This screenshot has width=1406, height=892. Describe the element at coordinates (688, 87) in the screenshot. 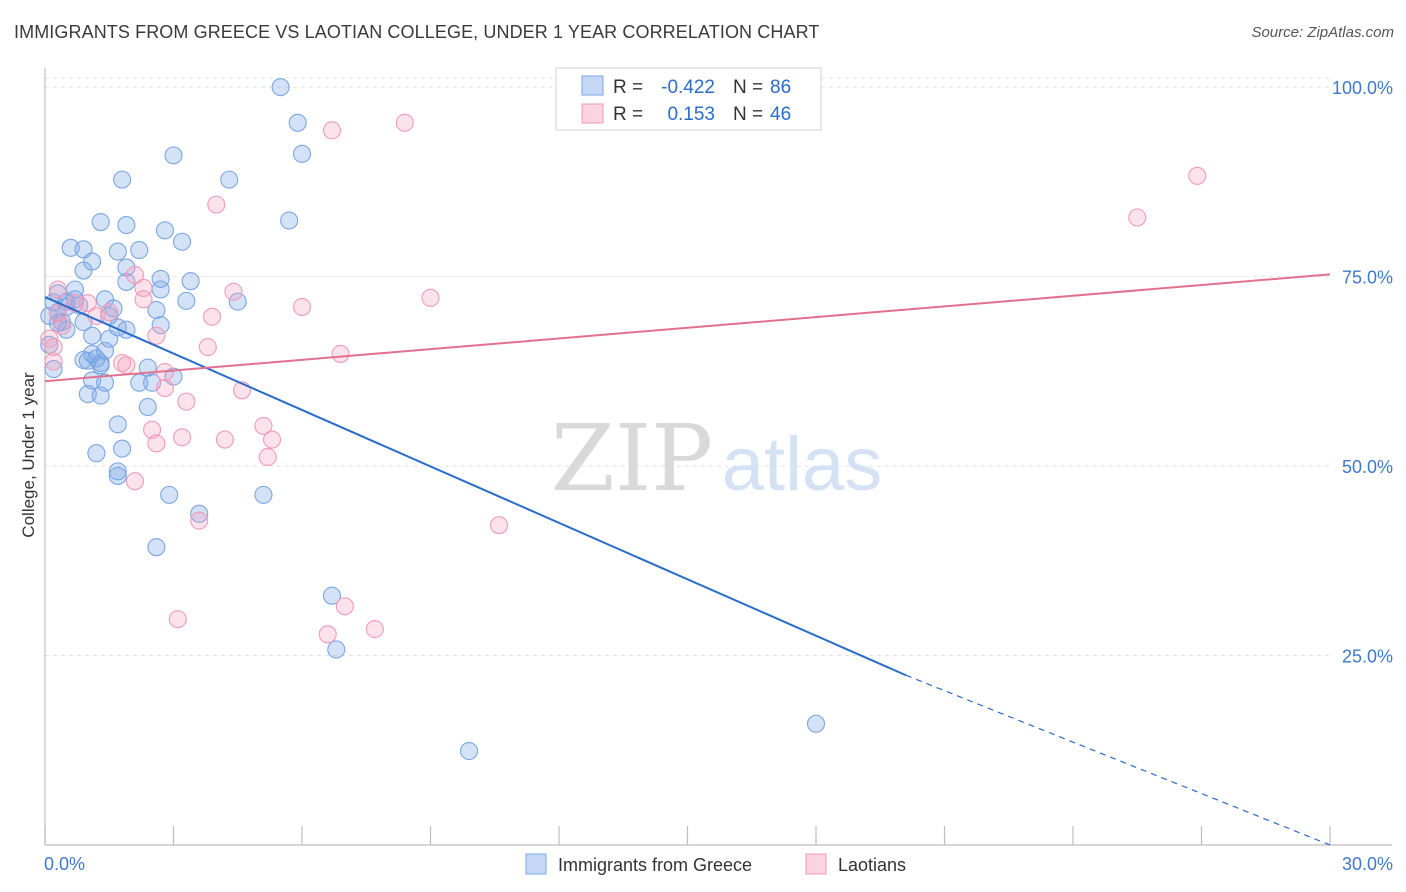

I see `legend-r-value-greece: -0.422` at that location.